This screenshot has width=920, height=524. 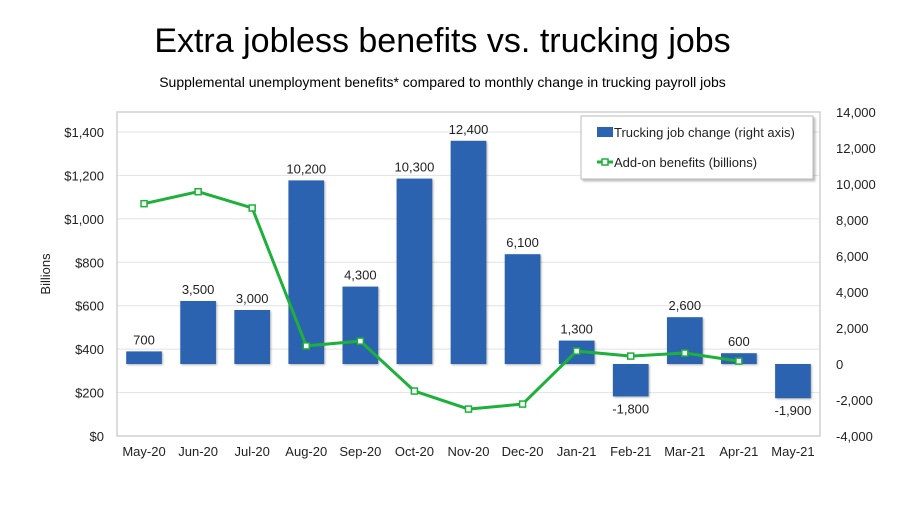 What do you see at coordinates (89, 349) in the screenshot?
I see `y-left-tick-label: $400` at bounding box center [89, 349].